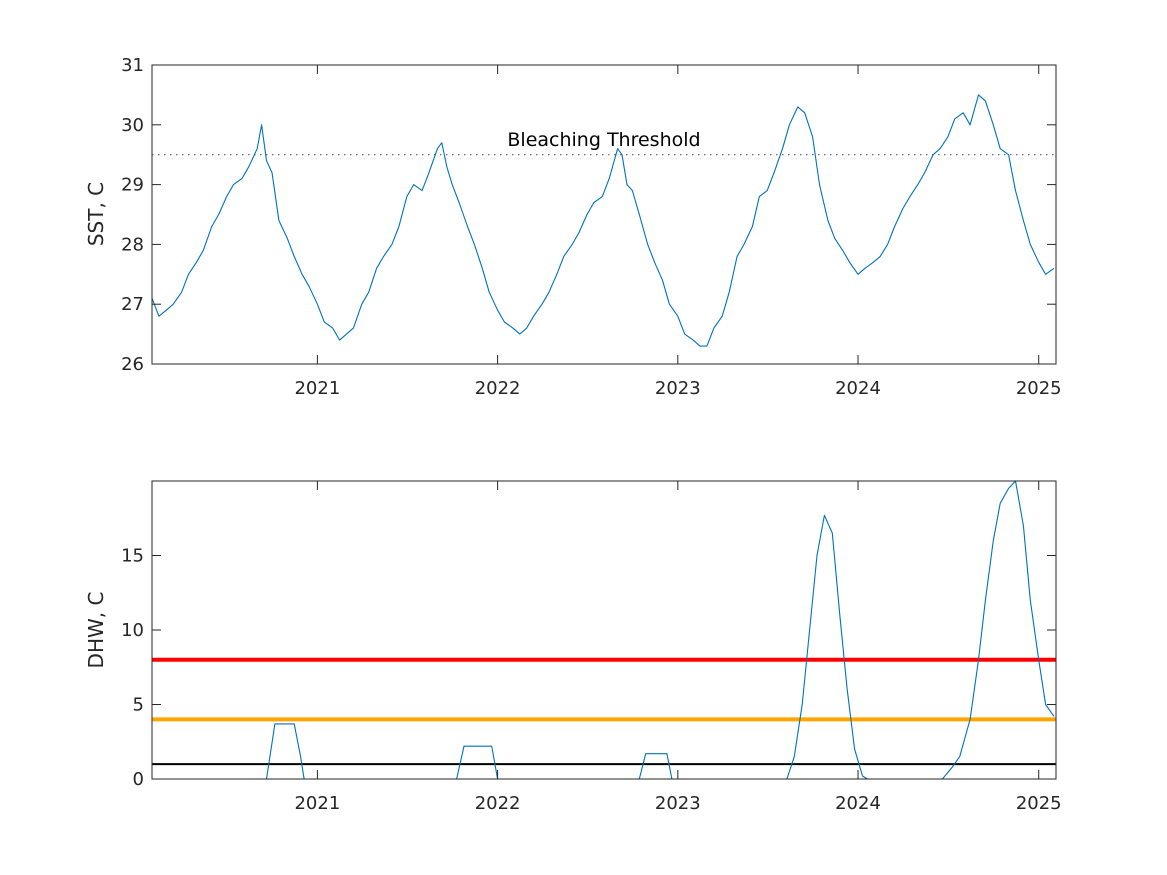  What do you see at coordinates (604, 711) in the screenshot?
I see `dhw-reference-lines` at bounding box center [604, 711].